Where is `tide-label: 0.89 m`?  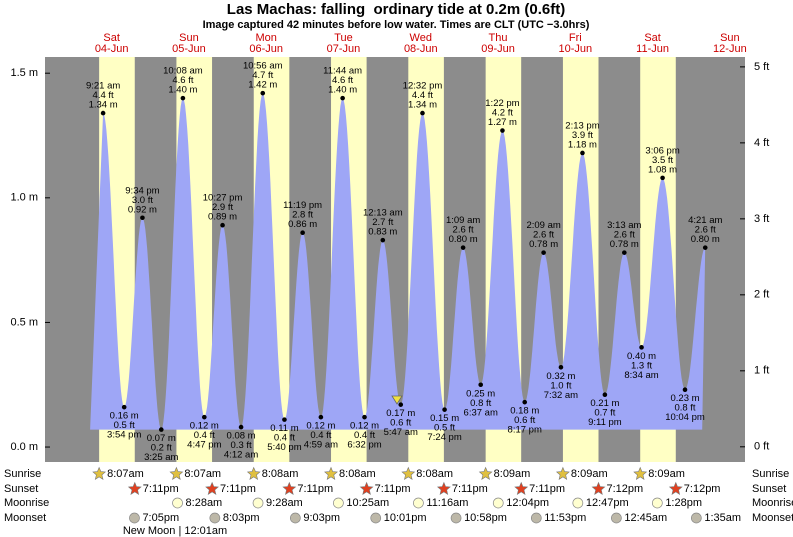 tide-label: 0.89 m is located at coordinates (222, 217).